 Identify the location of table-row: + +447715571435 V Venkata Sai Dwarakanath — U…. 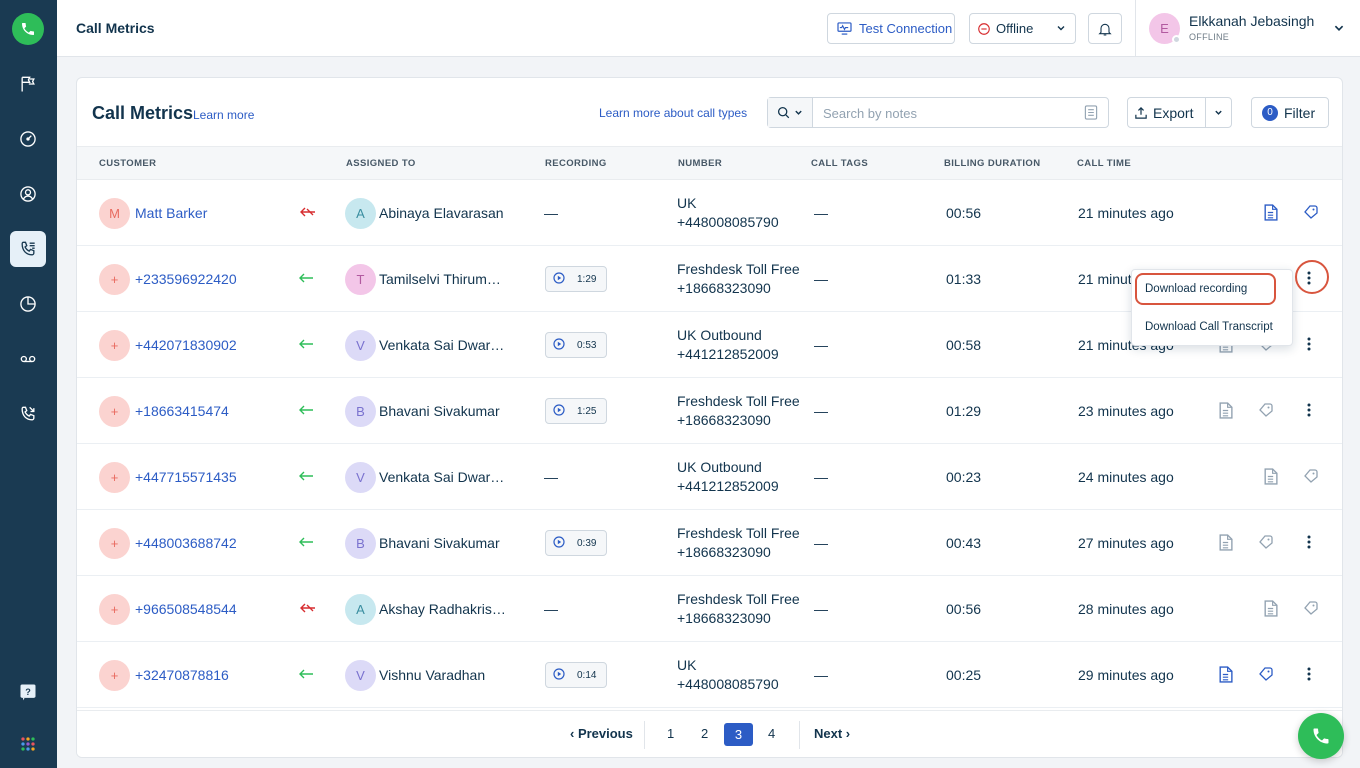
(709, 477).